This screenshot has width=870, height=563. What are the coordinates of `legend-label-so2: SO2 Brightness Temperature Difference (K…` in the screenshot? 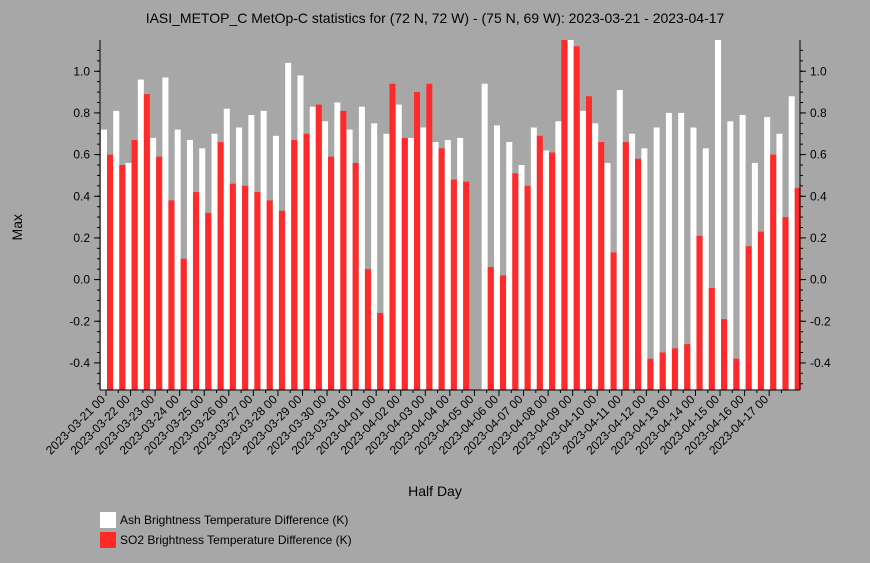 It's located at (236, 540).